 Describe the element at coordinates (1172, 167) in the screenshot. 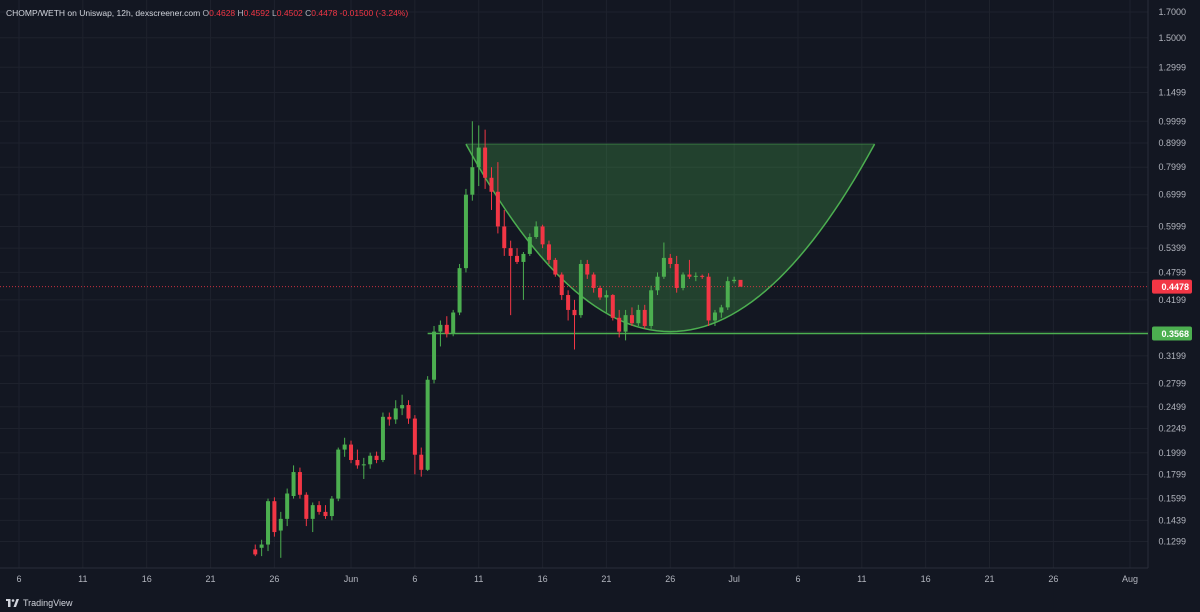

I see `price-tick-label: 0.7999` at that location.